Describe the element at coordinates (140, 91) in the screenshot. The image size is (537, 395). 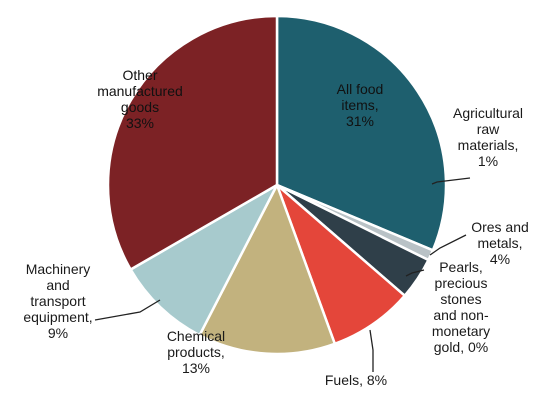
I see `slice-label-line: manufactured` at that location.